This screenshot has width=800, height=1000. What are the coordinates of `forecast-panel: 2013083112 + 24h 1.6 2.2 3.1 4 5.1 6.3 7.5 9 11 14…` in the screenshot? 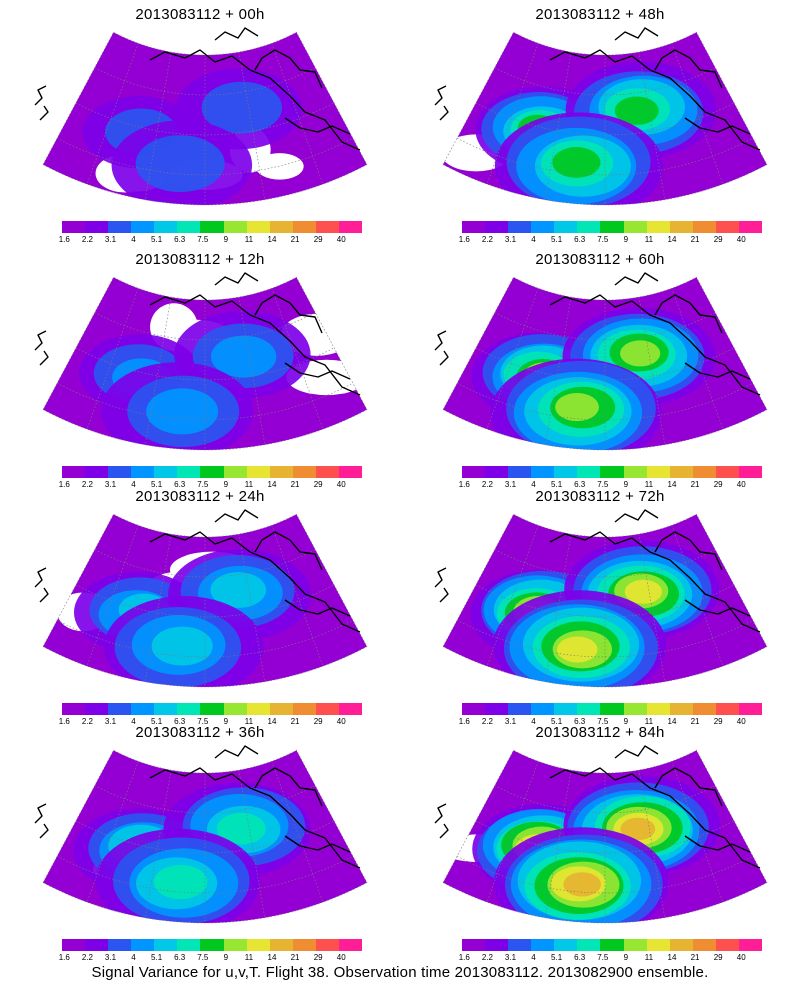 It's located at (200, 607).